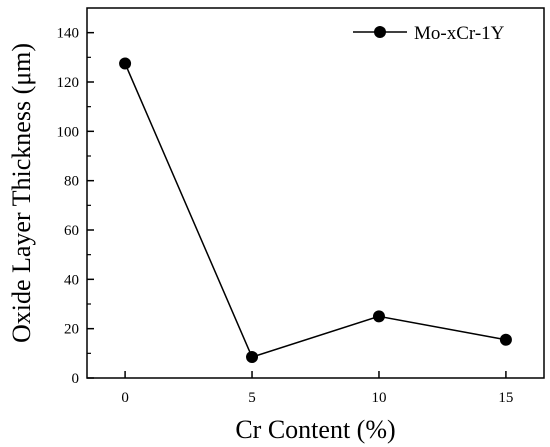 The height and width of the screenshot is (447, 550). Describe the element at coordinates (71, 182) in the screenshot. I see `y-tick-label: 80` at that location.